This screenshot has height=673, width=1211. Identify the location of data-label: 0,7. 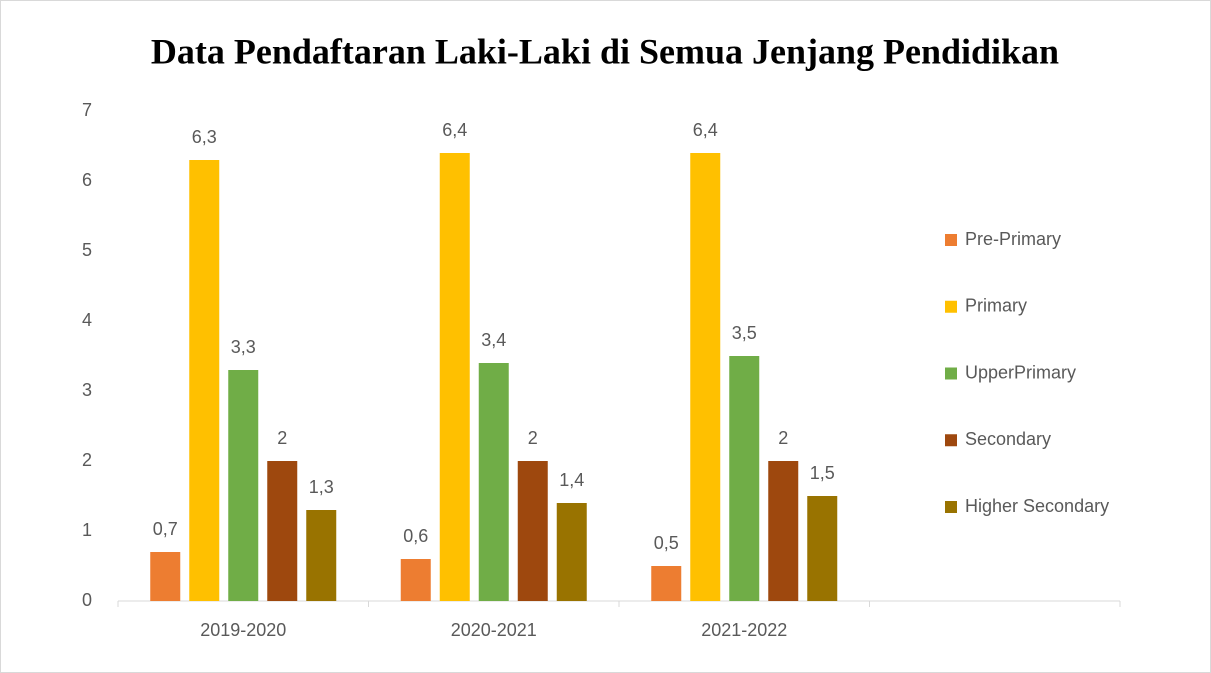
(165, 529).